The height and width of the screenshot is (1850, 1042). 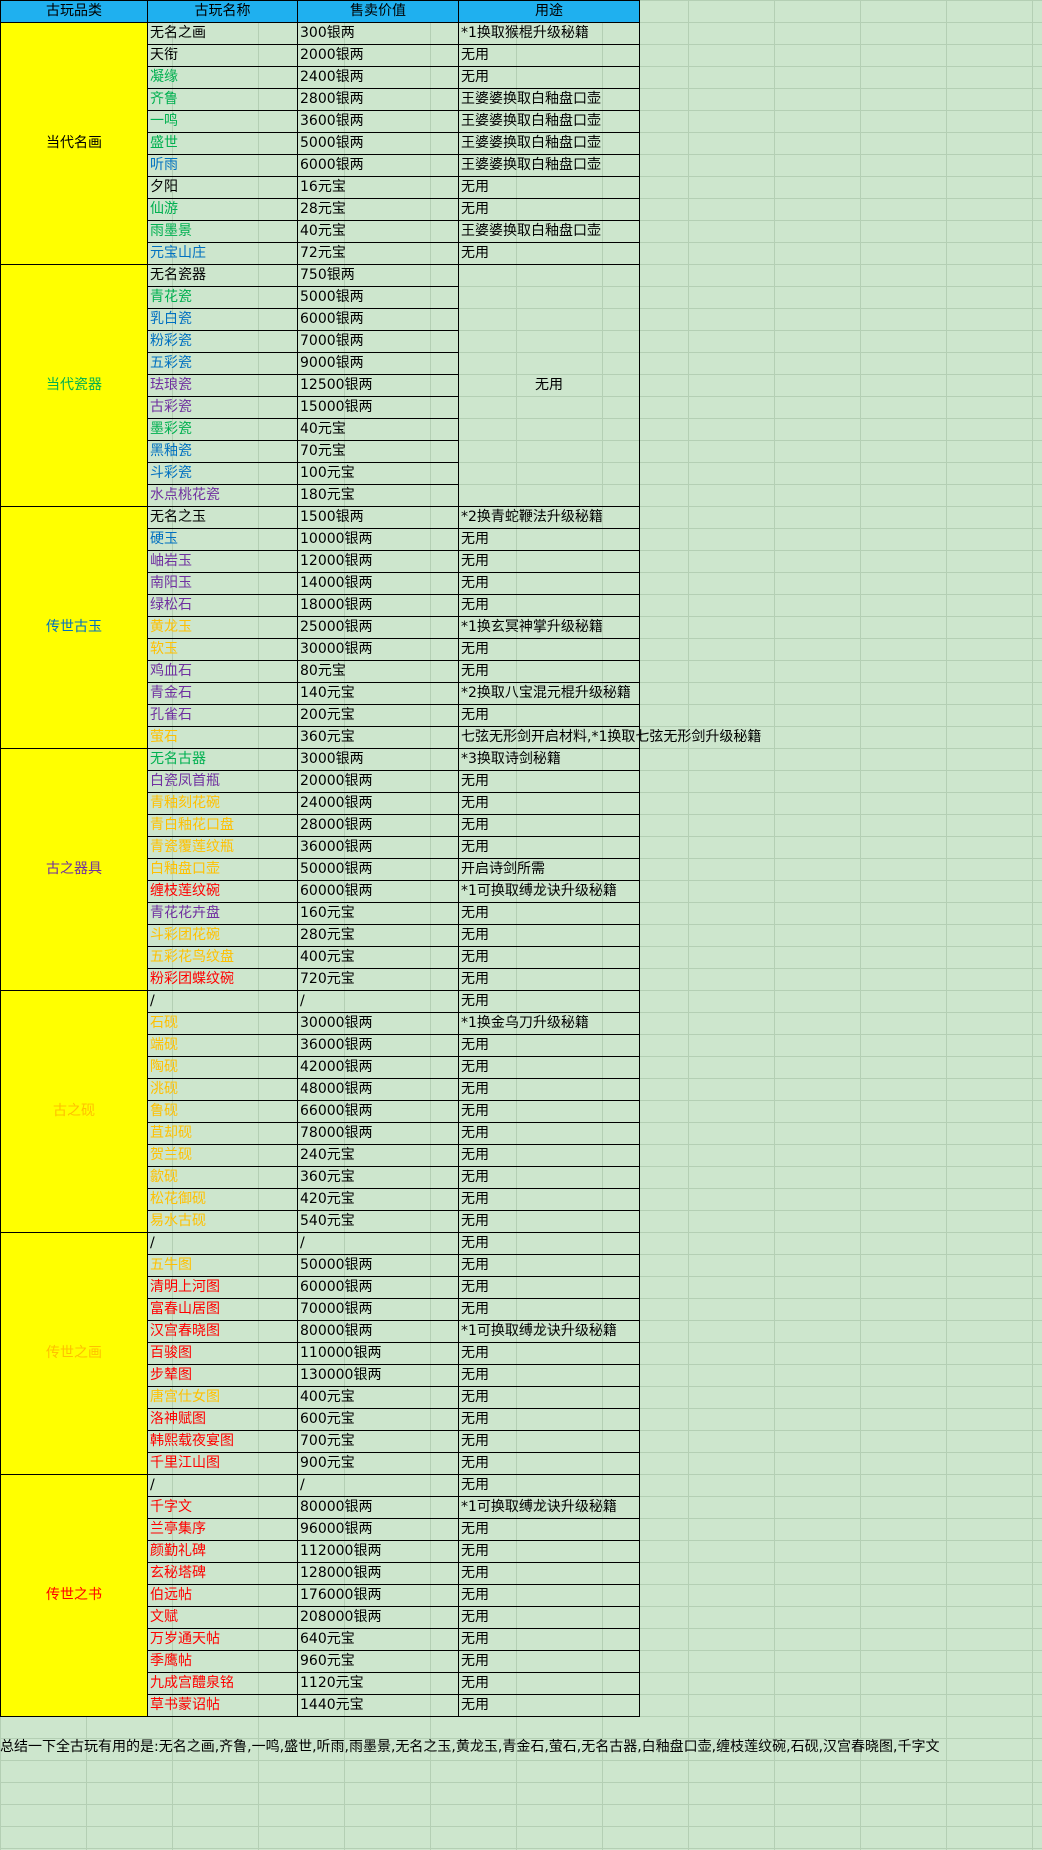 I want to click on item-name-cell: 齐鲁, so click(x=222, y=99).